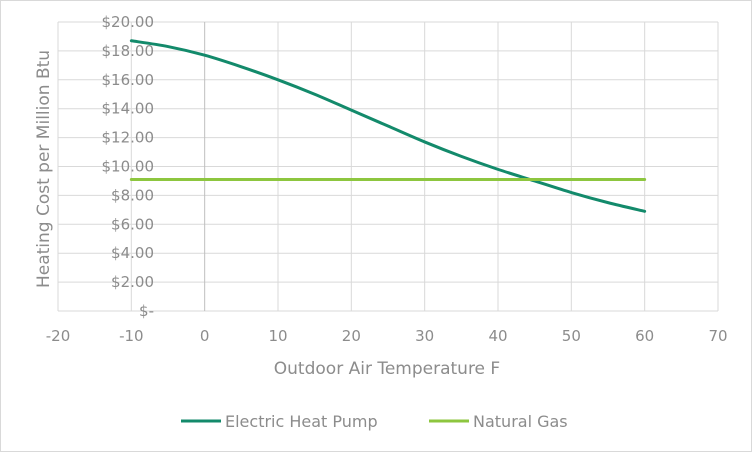 Image resolution: width=752 pixels, height=456 pixels. What do you see at coordinates (520, 421) in the screenshot?
I see `legend-label: Natural Gas` at bounding box center [520, 421].